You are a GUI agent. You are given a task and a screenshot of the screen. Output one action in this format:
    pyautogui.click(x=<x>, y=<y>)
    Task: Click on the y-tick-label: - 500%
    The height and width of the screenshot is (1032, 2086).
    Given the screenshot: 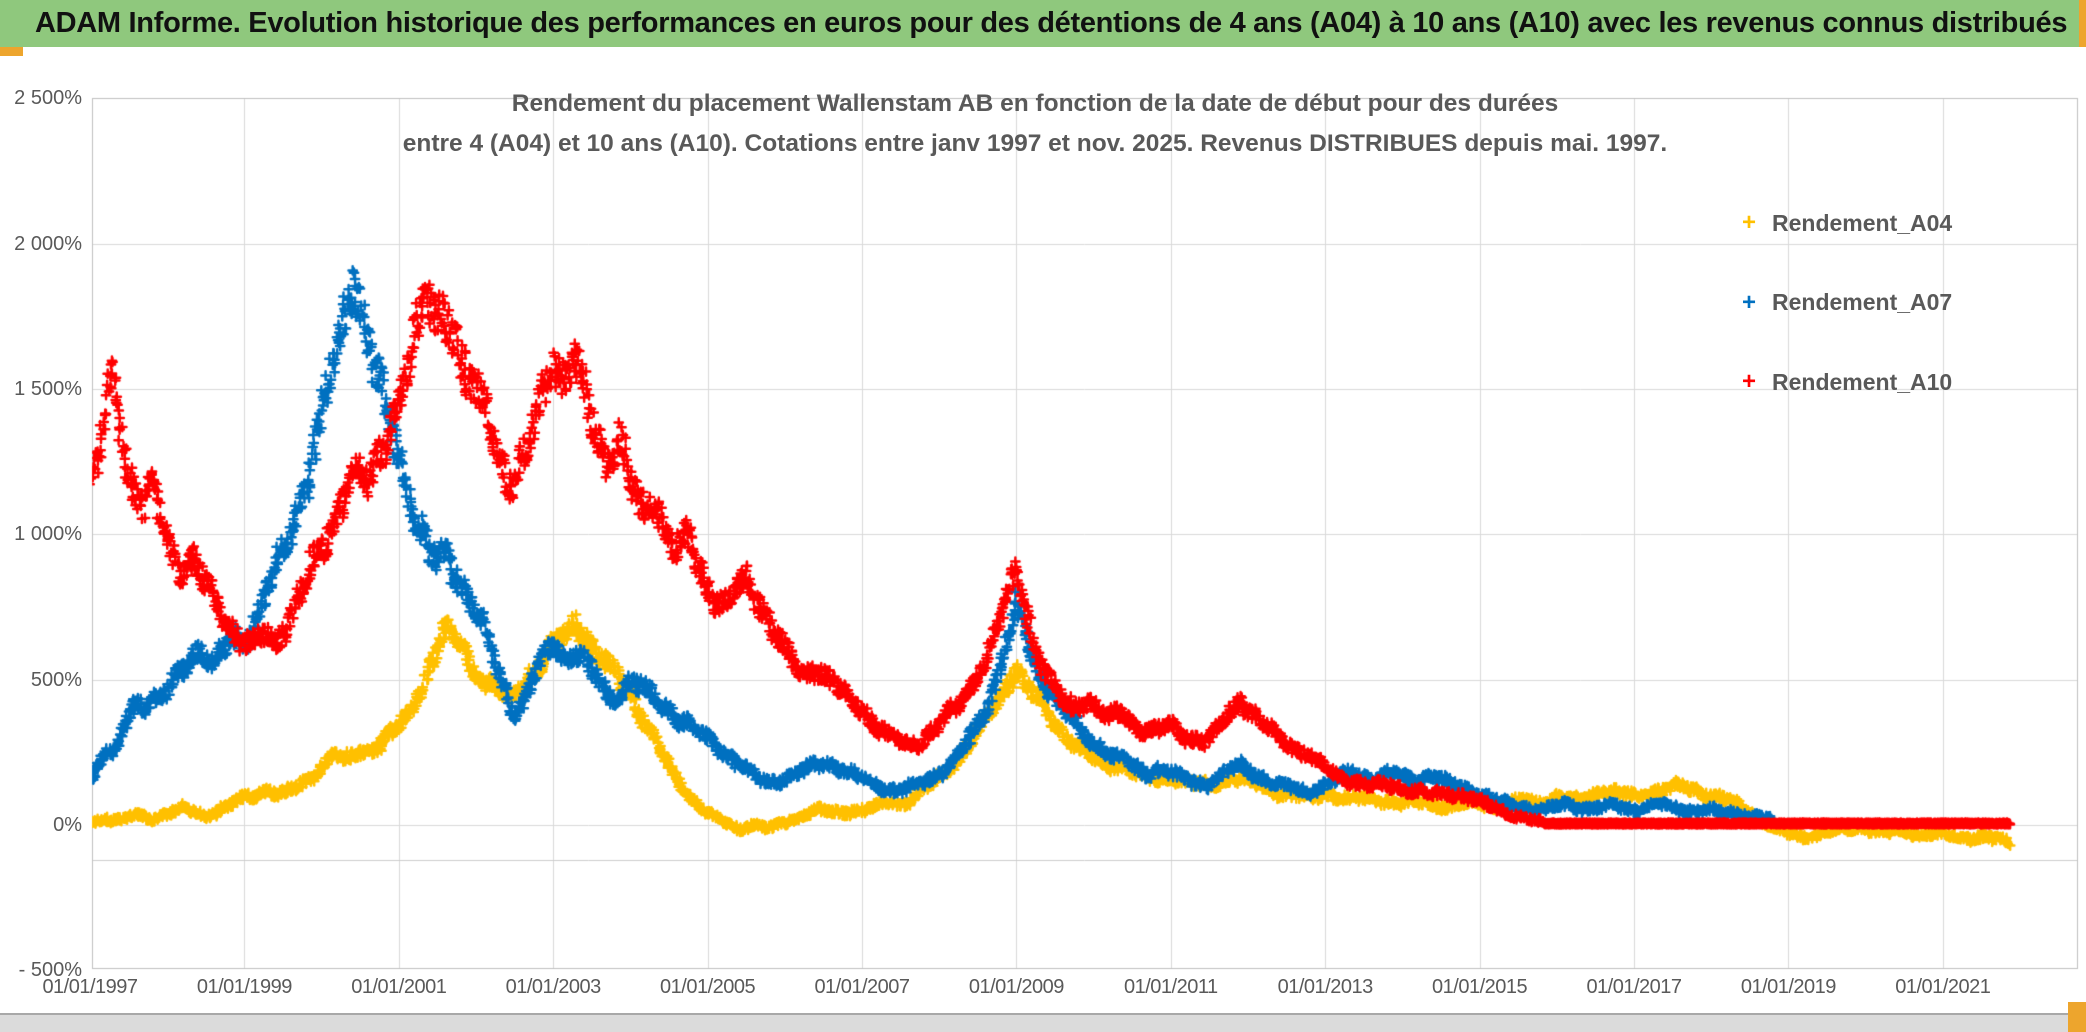 What is the action you would take?
    pyautogui.click(x=50, y=970)
    